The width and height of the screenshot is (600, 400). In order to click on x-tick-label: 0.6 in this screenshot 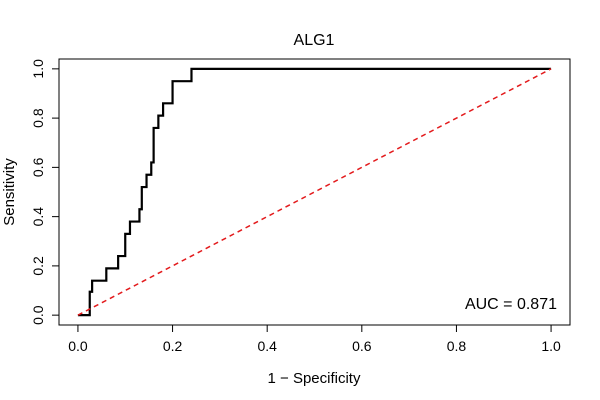, I will do `click(362, 346)`.